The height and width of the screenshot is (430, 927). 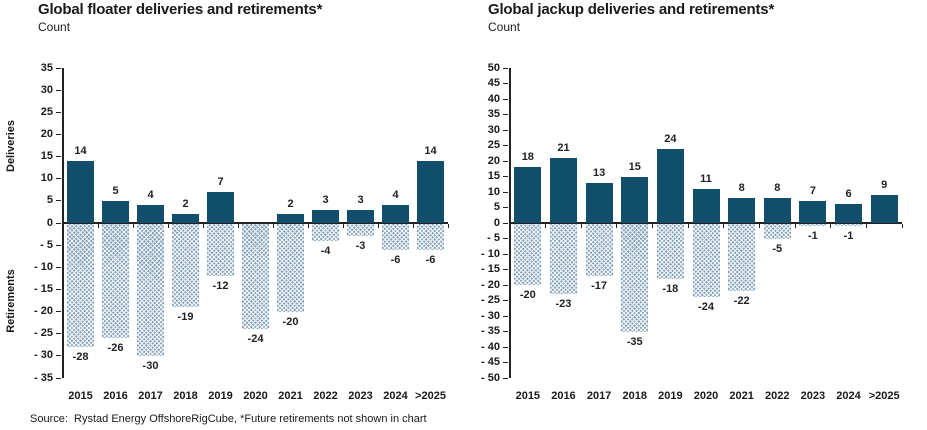 I want to click on y-tick-label: - 15, so click(x=43, y=288).